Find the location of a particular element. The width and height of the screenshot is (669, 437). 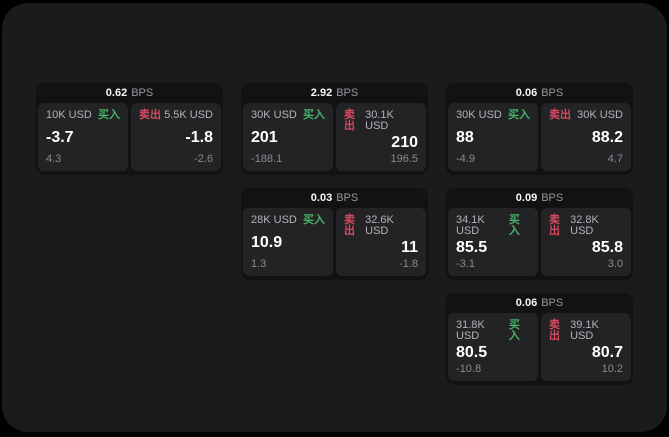

buy-amount: 10K USD is located at coordinates (69, 115).